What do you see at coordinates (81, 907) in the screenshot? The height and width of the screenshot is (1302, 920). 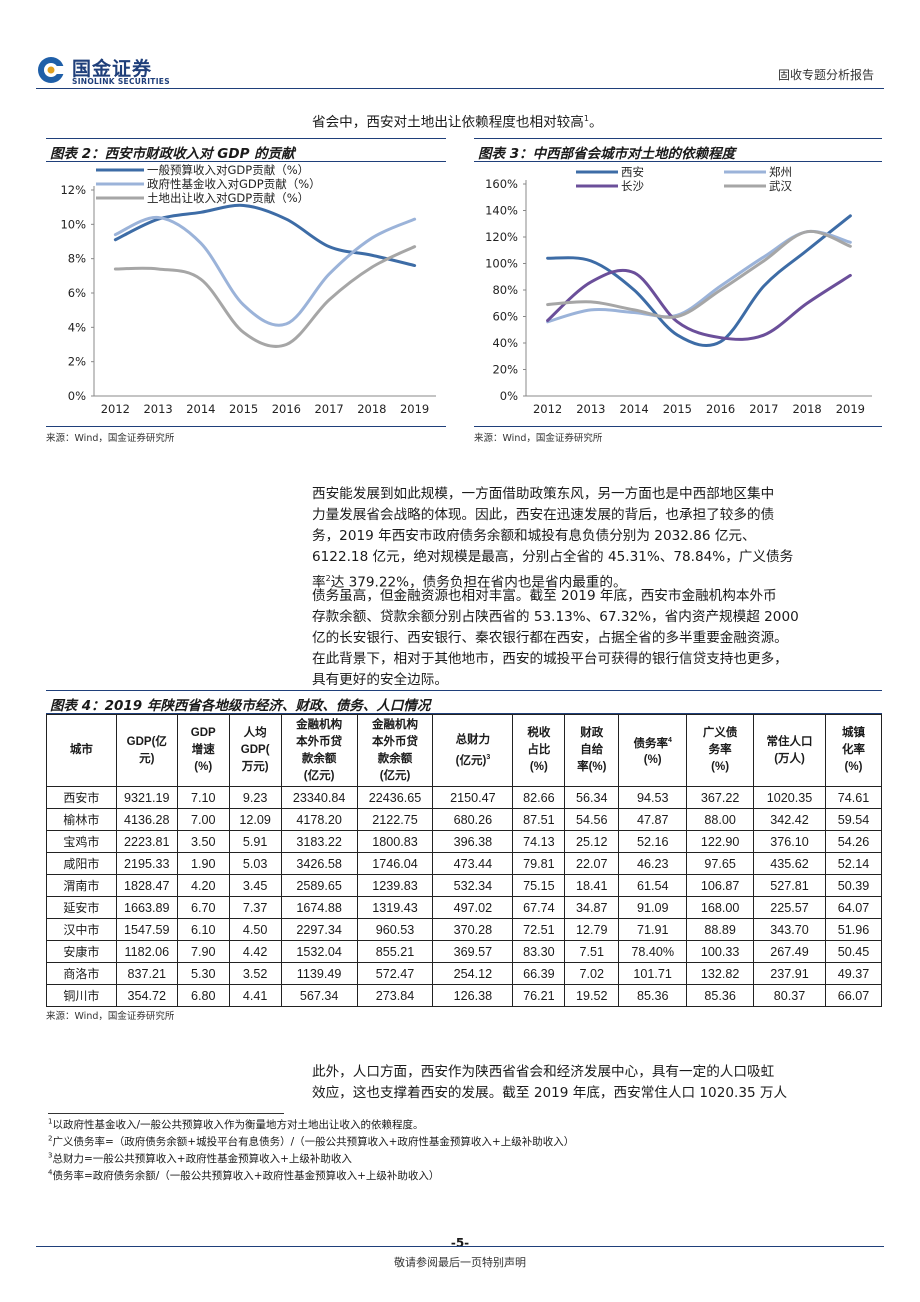 I see `city-cell: 延安市` at bounding box center [81, 907].